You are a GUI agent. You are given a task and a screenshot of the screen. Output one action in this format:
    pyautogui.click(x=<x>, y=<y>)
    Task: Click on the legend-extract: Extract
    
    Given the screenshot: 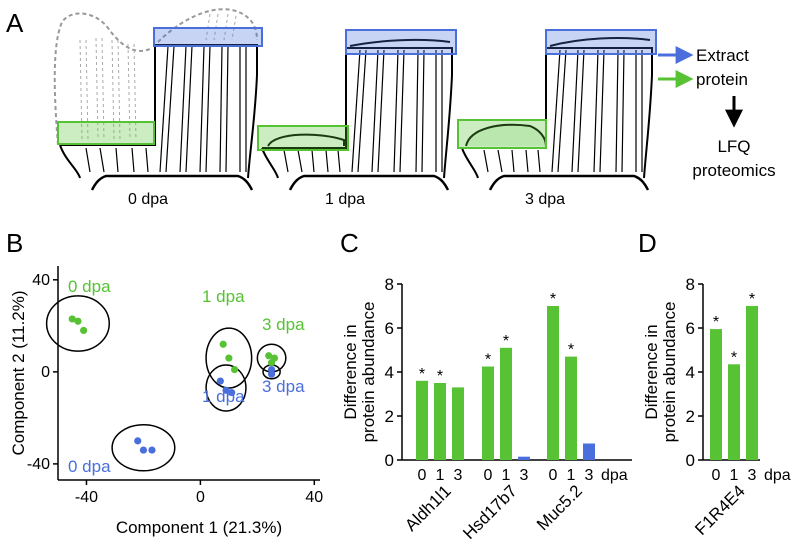 What is the action you would take?
    pyautogui.click(x=722, y=55)
    